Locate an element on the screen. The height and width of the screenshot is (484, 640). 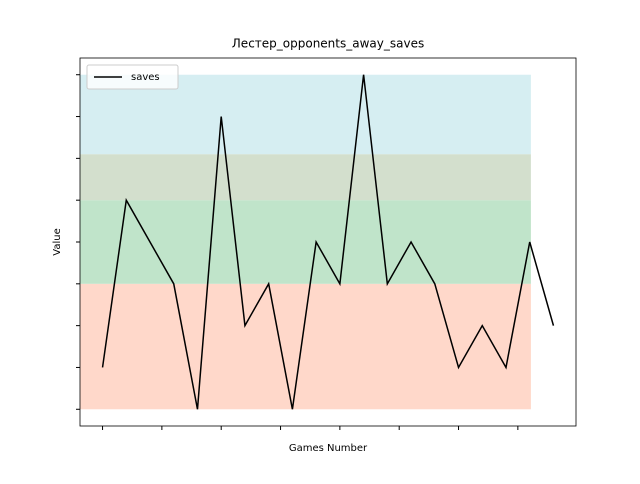
x-axis-label: Games Number is located at coordinates (328, 448).